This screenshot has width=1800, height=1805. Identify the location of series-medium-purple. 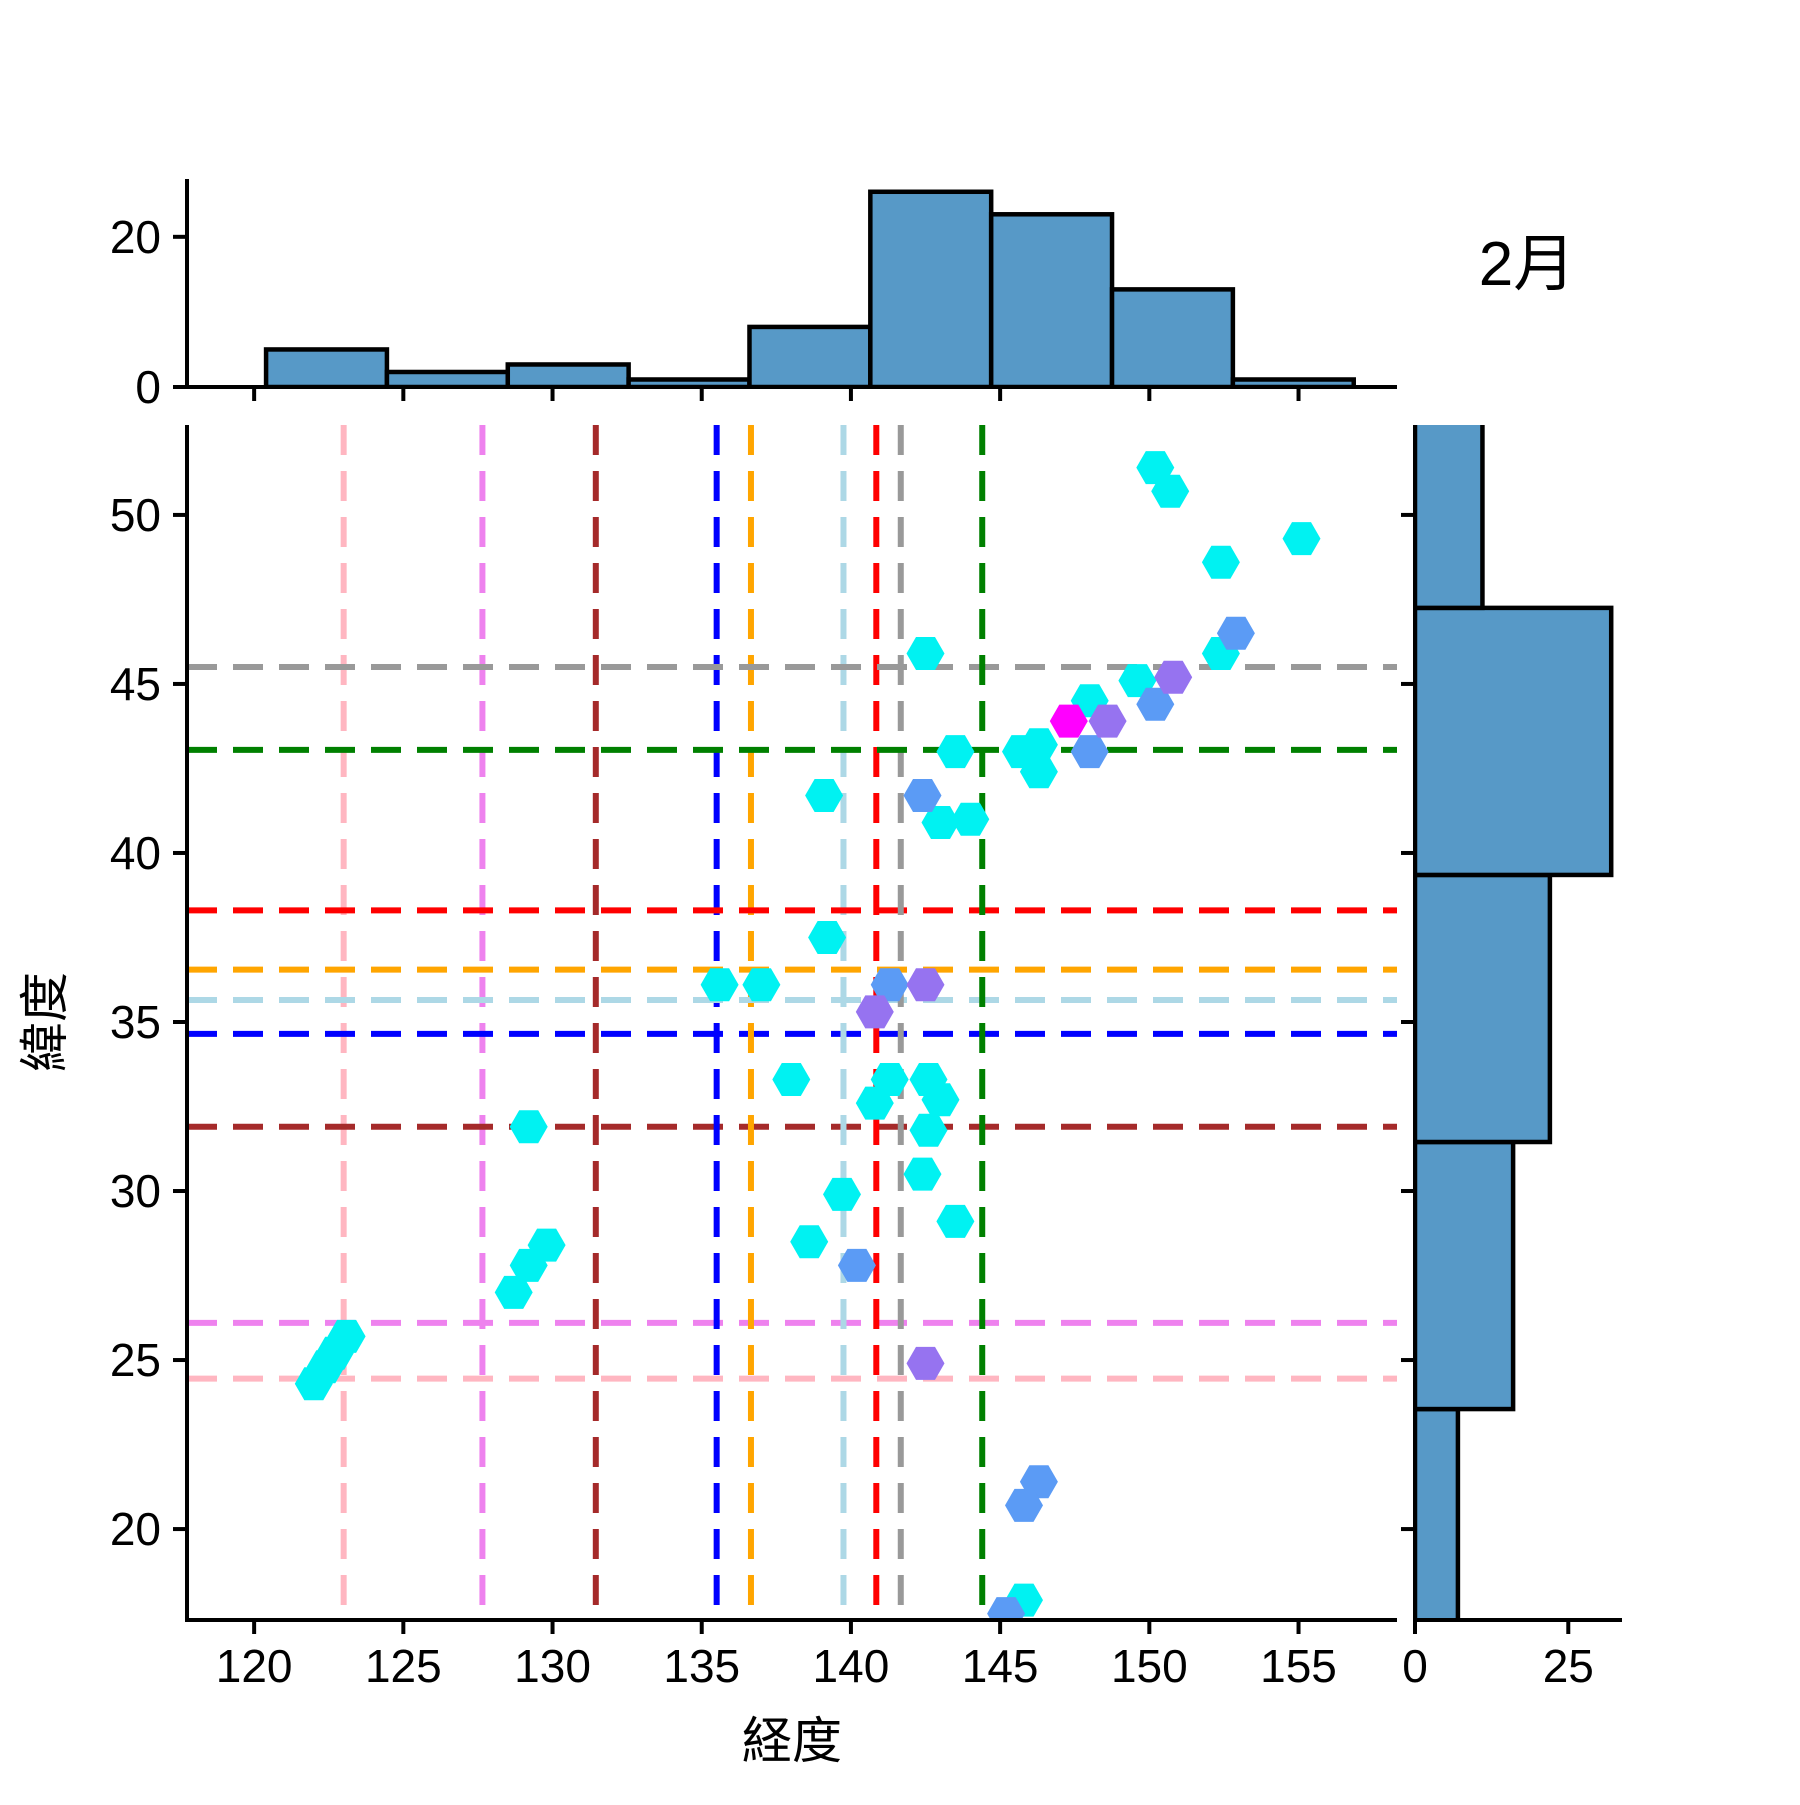
(1024, 1020).